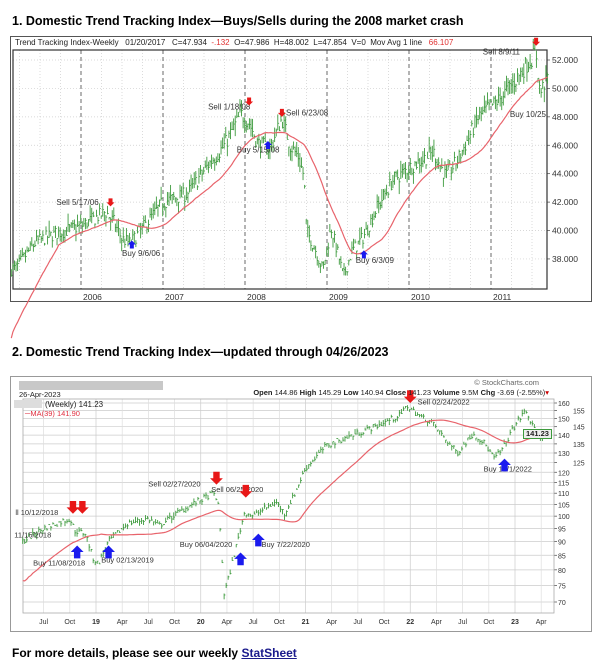 This screenshot has width=600, height=669. I want to click on y-tick-label: 50.000, so click(565, 88).